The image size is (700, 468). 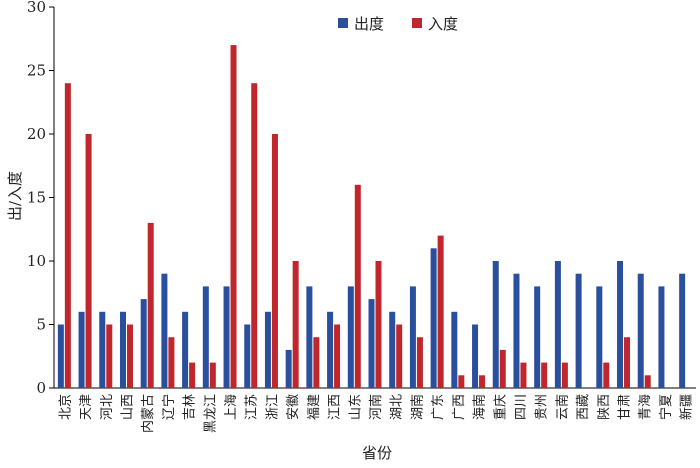 I want to click on x-category-label: 新疆, so click(x=687, y=407).